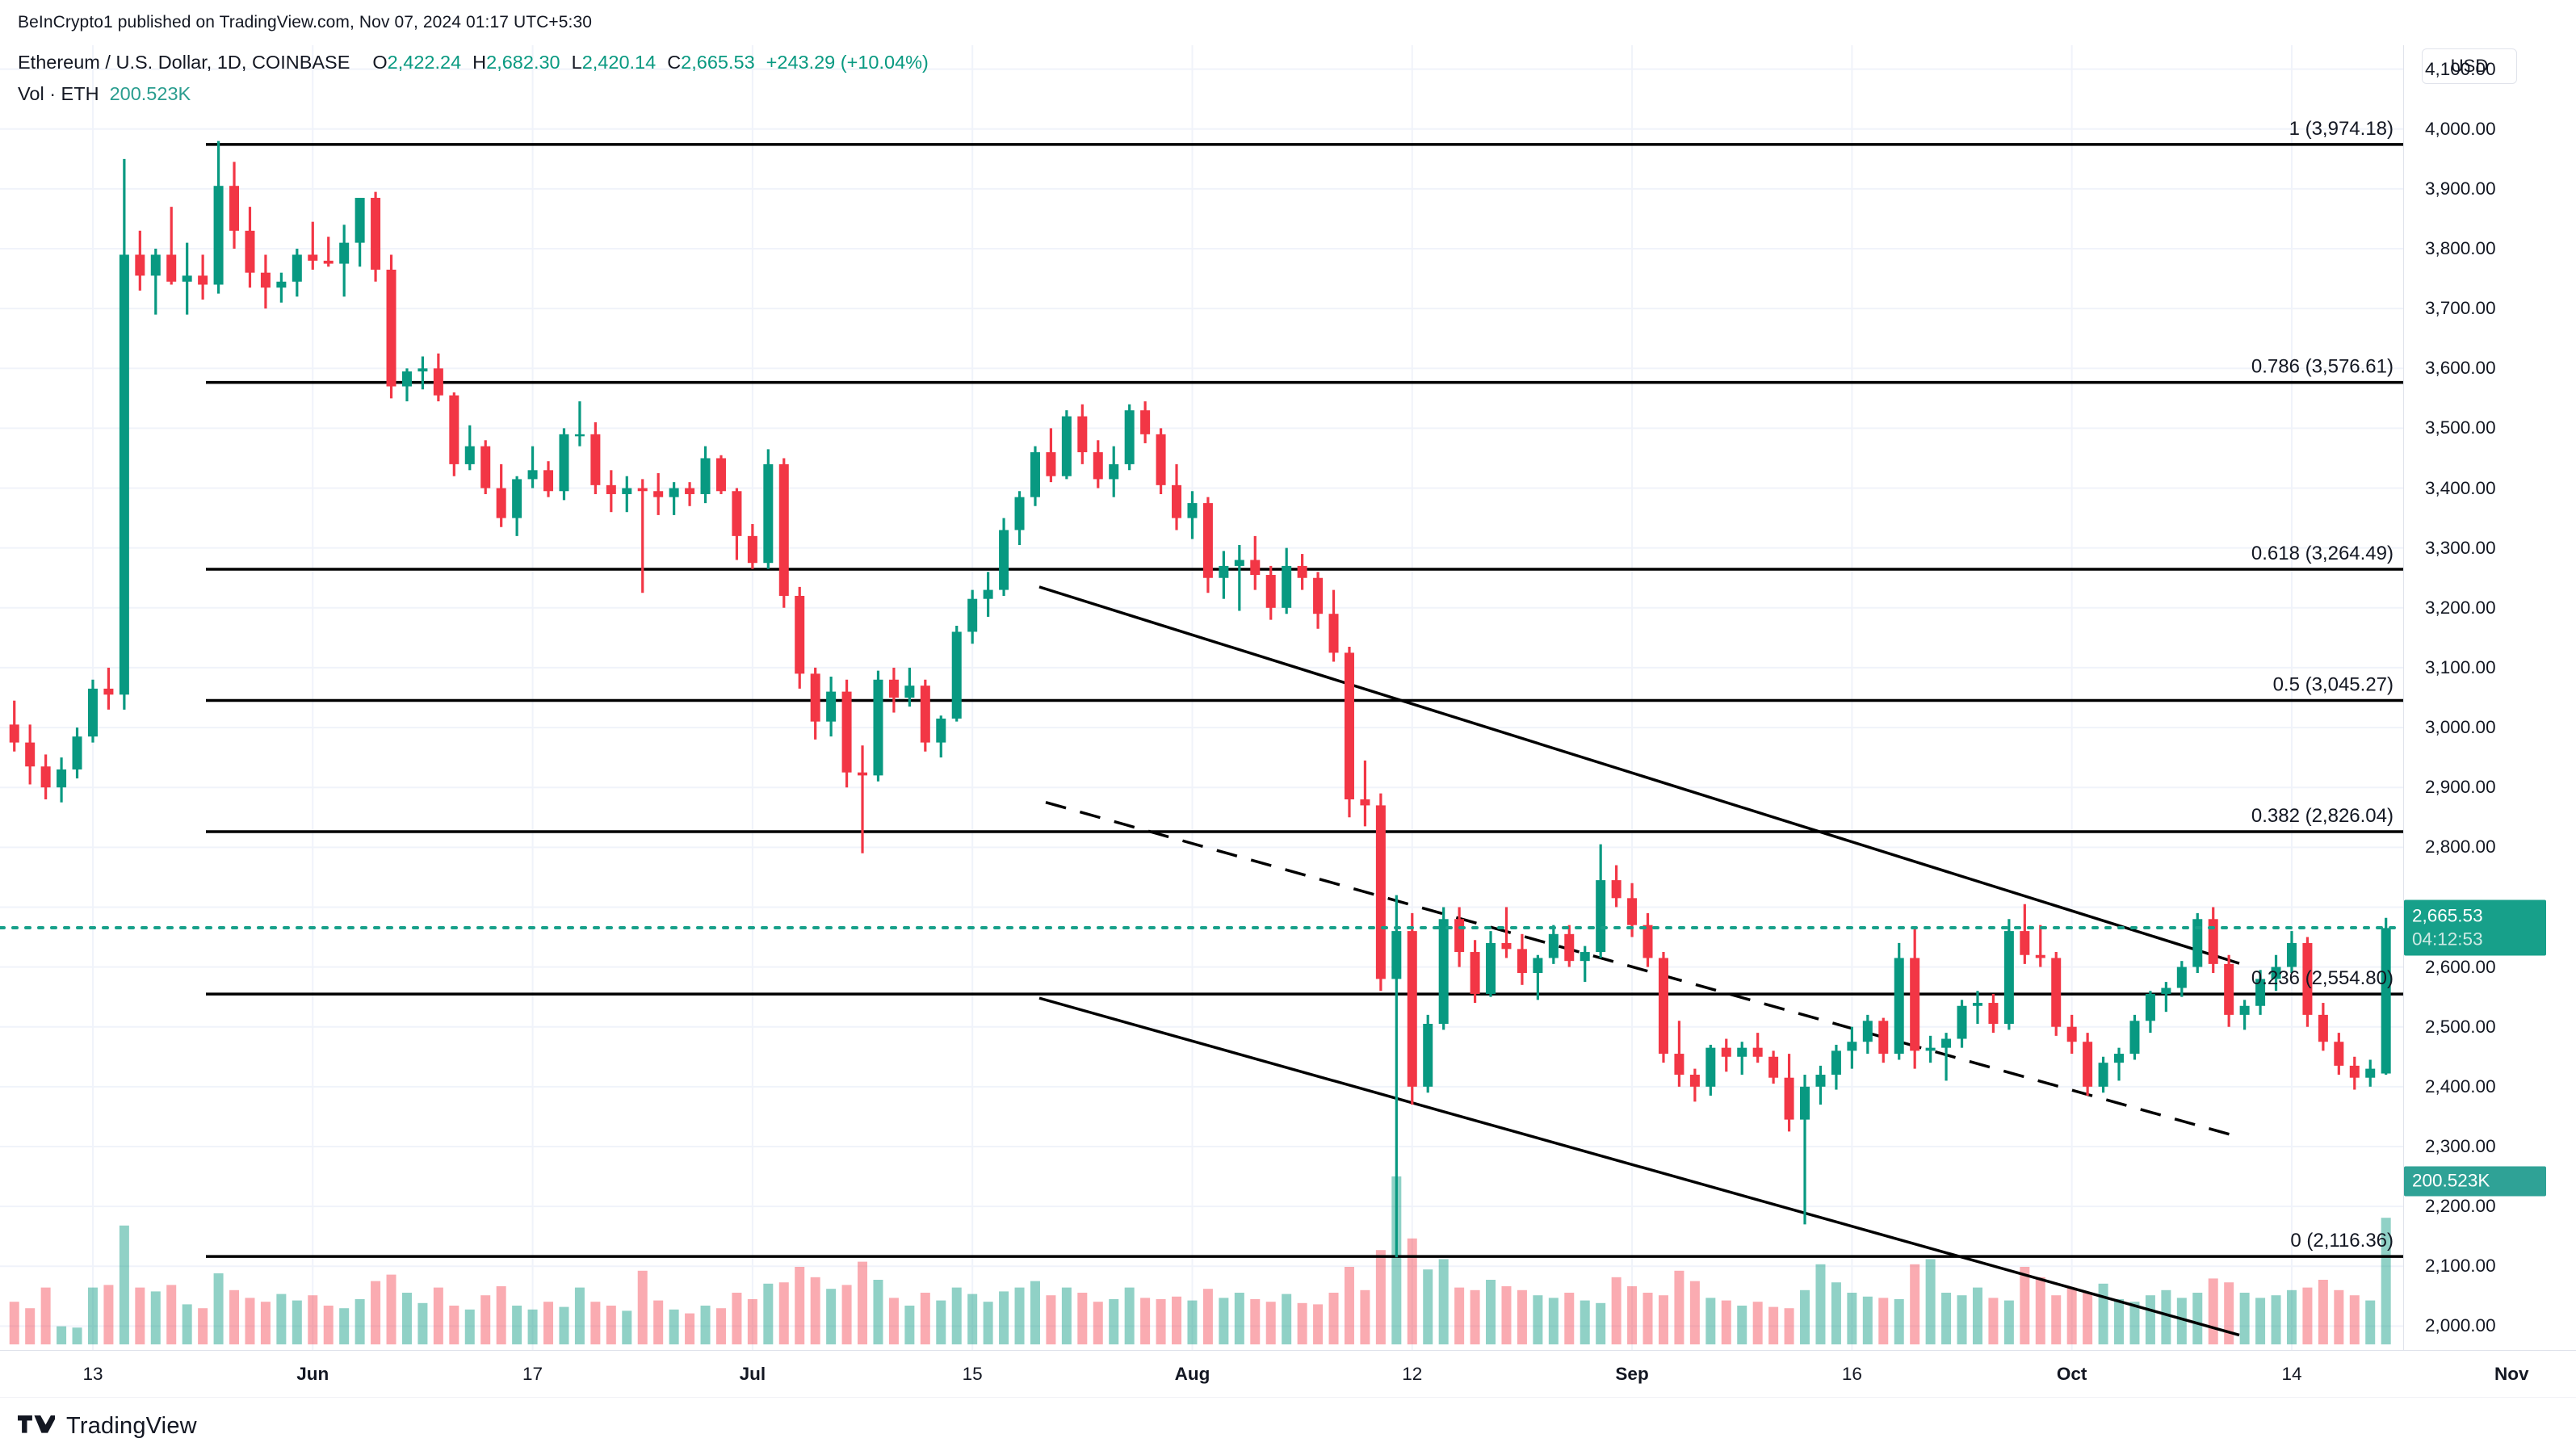 The height and width of the screenshot is (1455, 2576). What do you see at coordinates (847, 63) in the screenshot?
I see `change-value: +243.29 (+10.04%)` at bounding box center [847, 63].